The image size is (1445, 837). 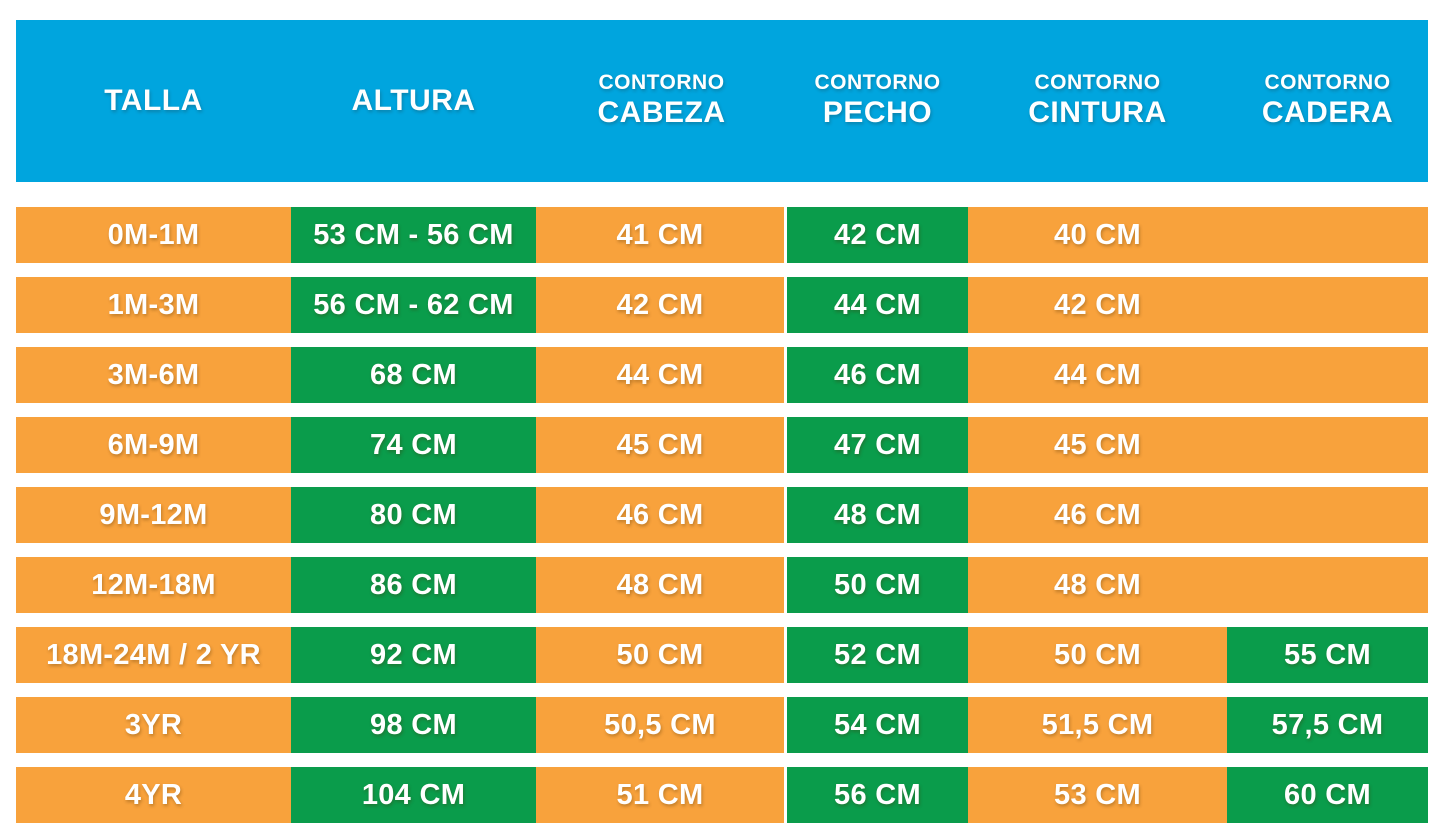 I want to click on cell-pecho: 52 CM, so click(x=877, y=655).